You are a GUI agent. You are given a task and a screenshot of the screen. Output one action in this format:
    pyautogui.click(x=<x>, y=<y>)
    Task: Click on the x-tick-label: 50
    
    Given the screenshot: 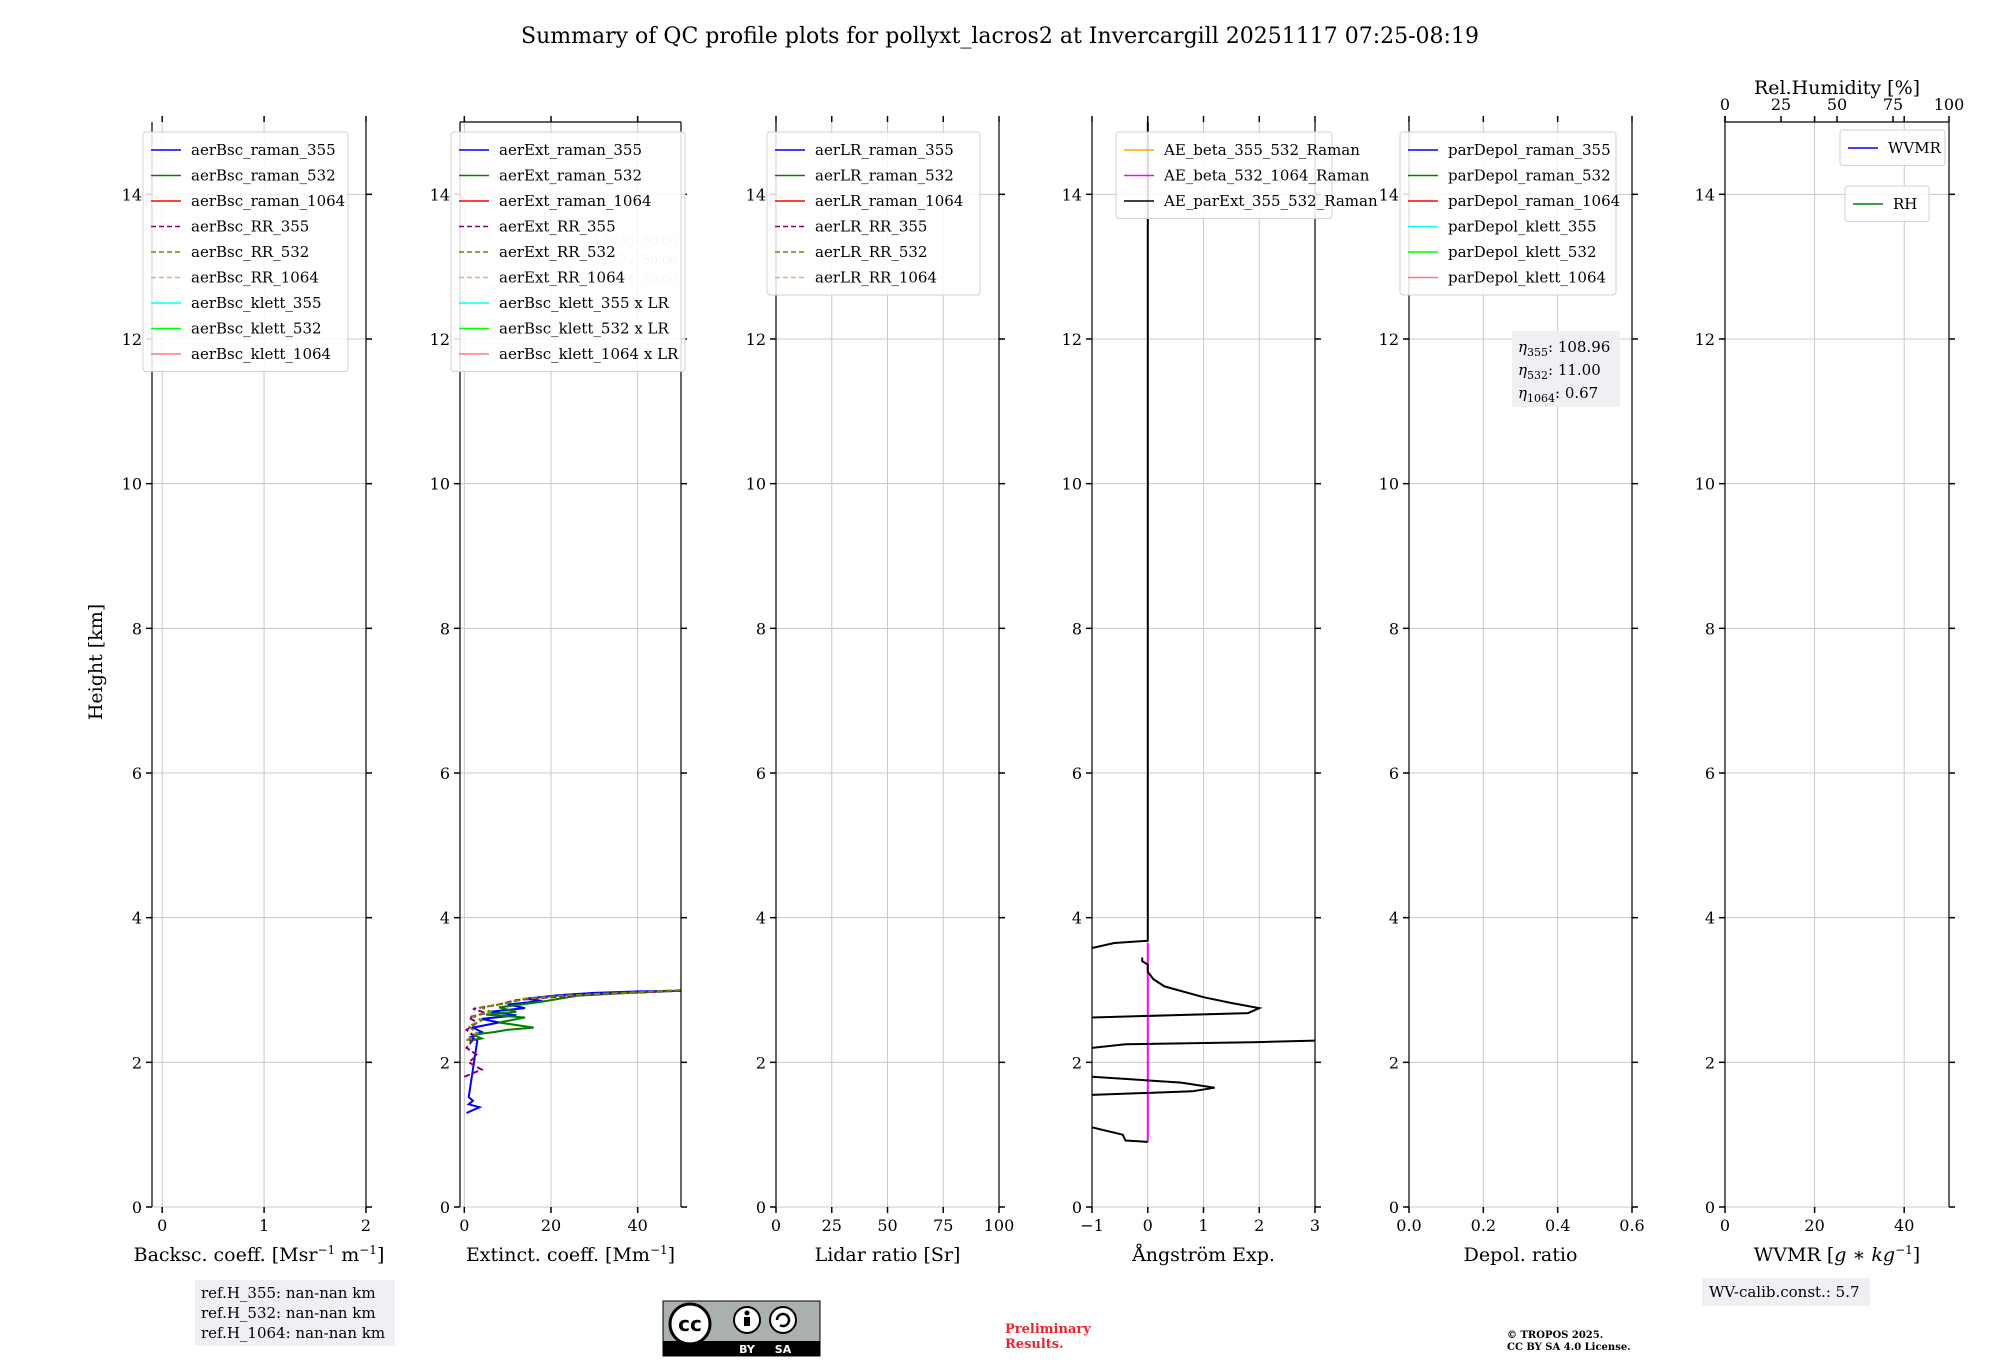 What is the action you would take?
    pyautogui.click(x=887, y=1225)
    